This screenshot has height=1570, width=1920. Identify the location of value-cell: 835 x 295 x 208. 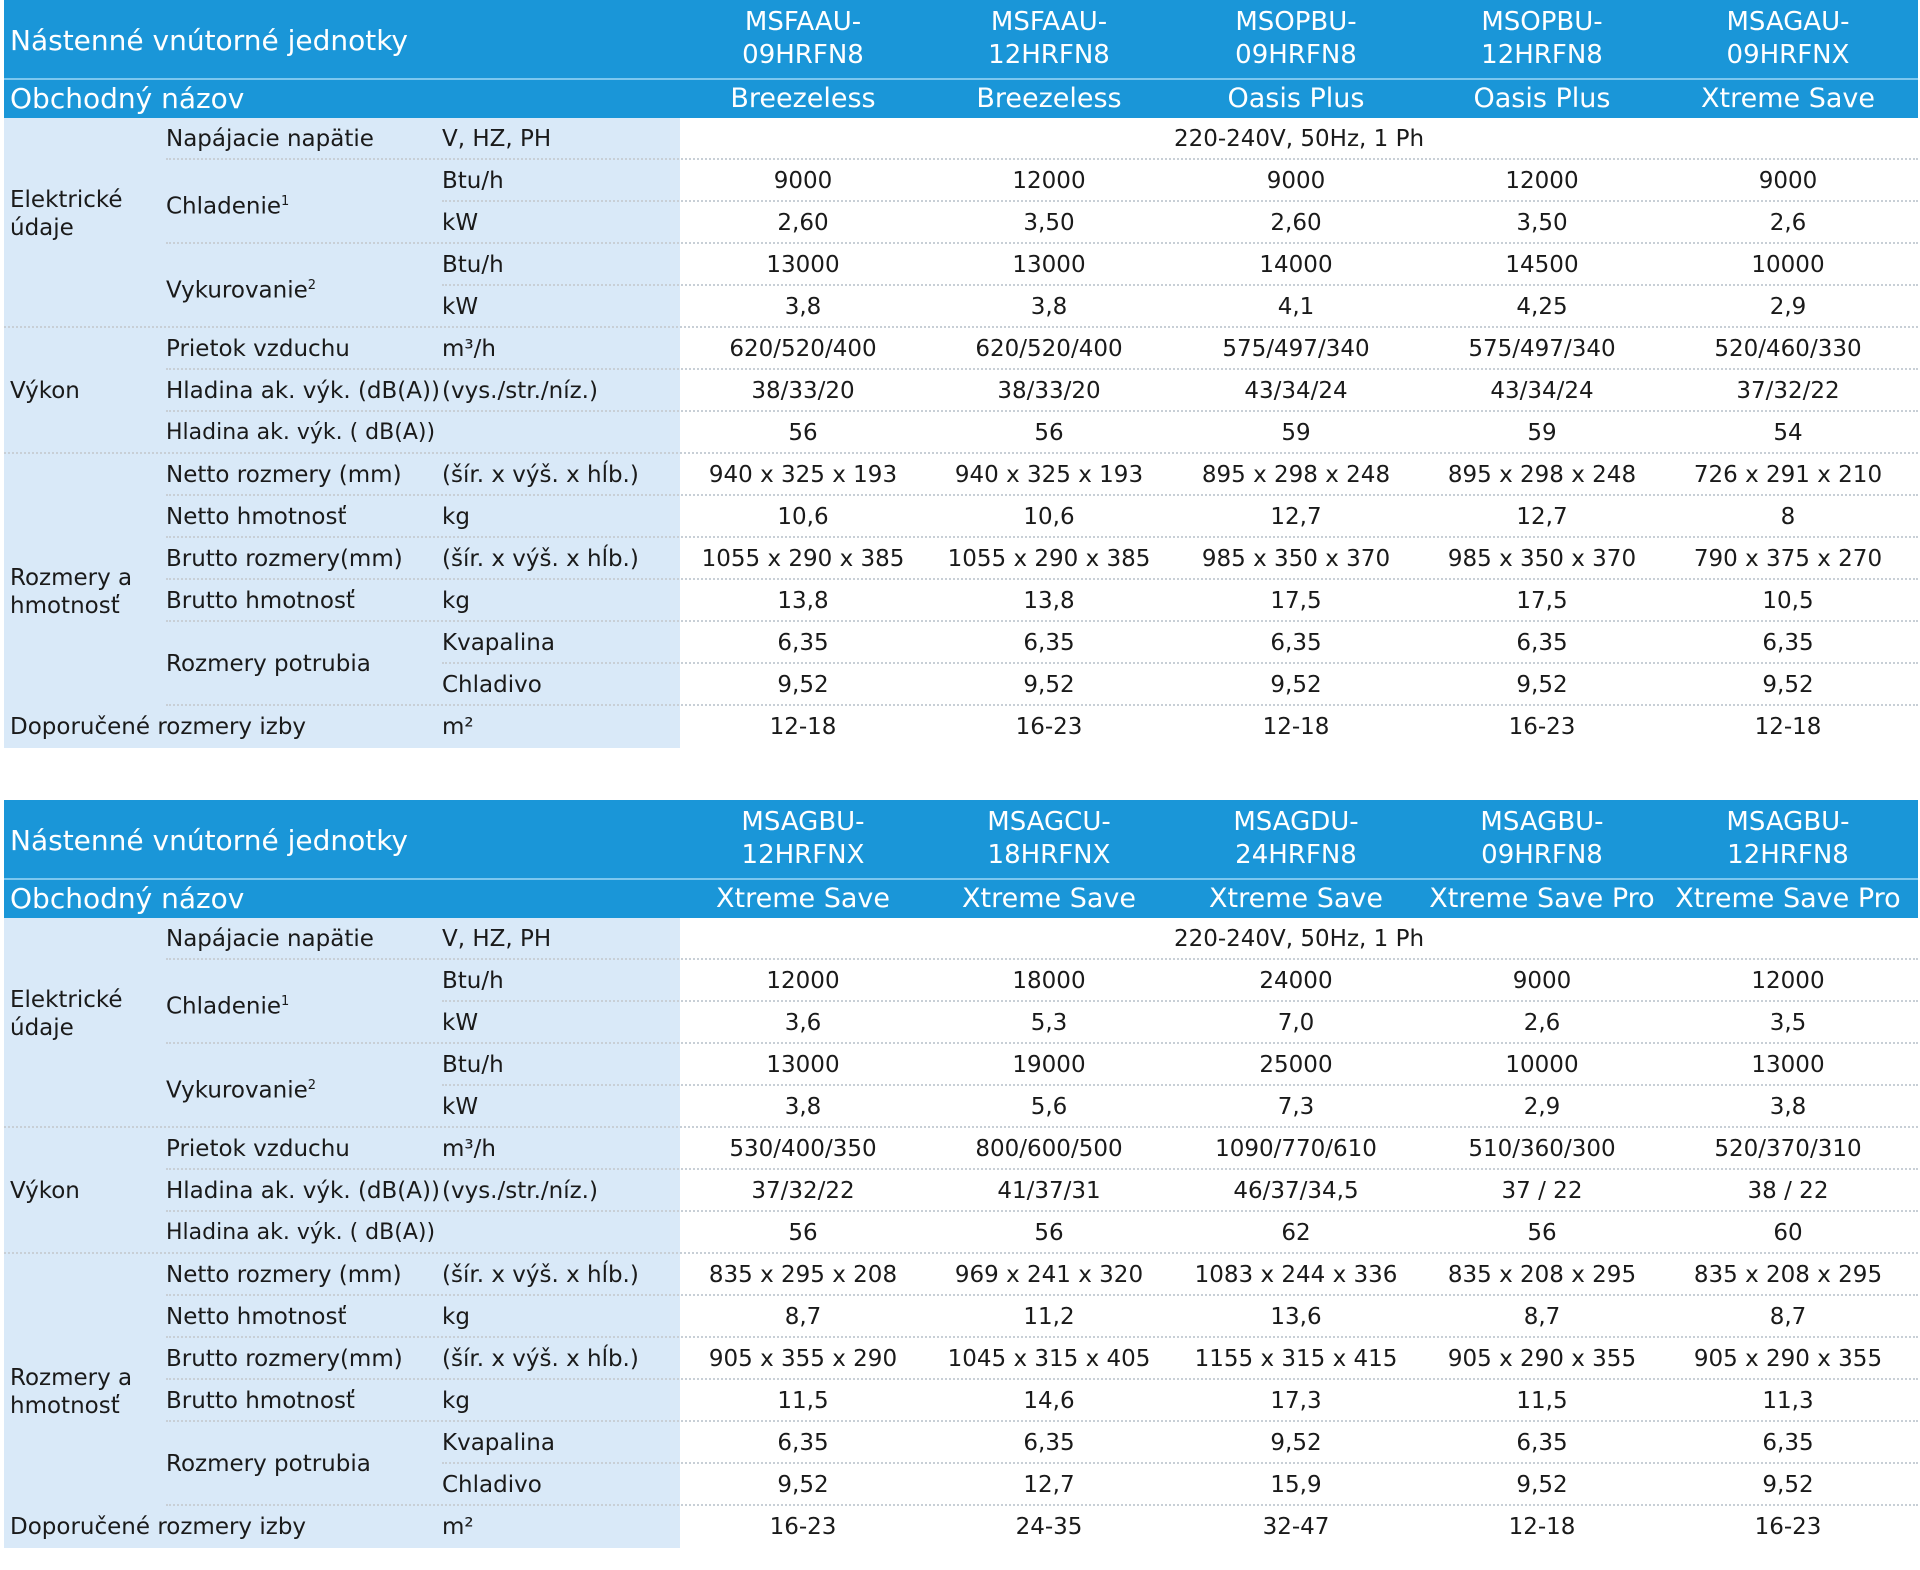
(803, 1275).